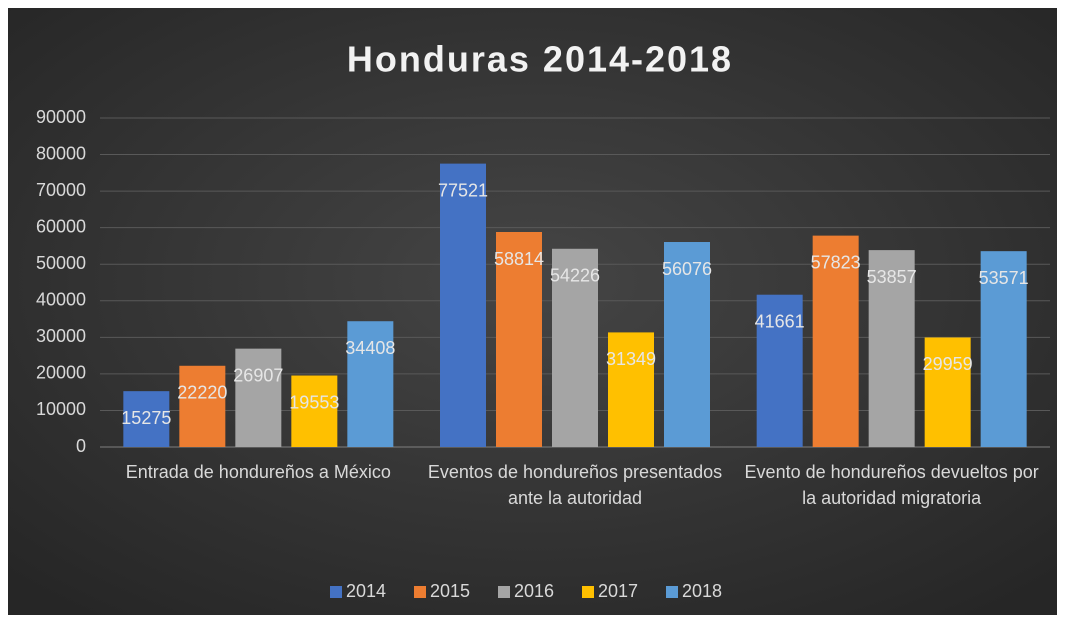  I want to click on data-label: 22220, so click(202, 393).